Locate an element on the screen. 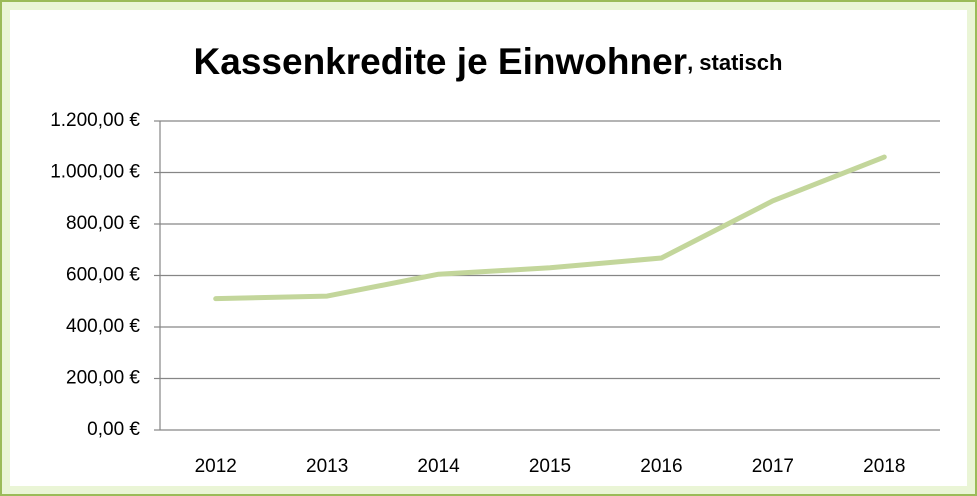 Image resolution: width=977 pixels, height=496 pixels. y-tick-label: 0,00 € is located at coordinates (113, 429).